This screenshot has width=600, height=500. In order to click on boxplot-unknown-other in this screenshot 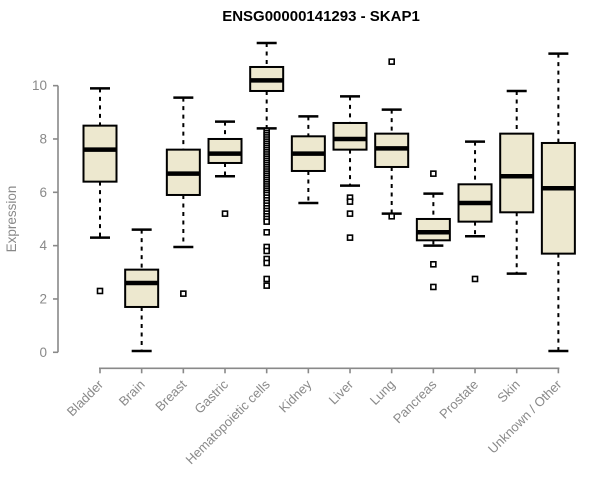, I will do `click(558, 202)`.